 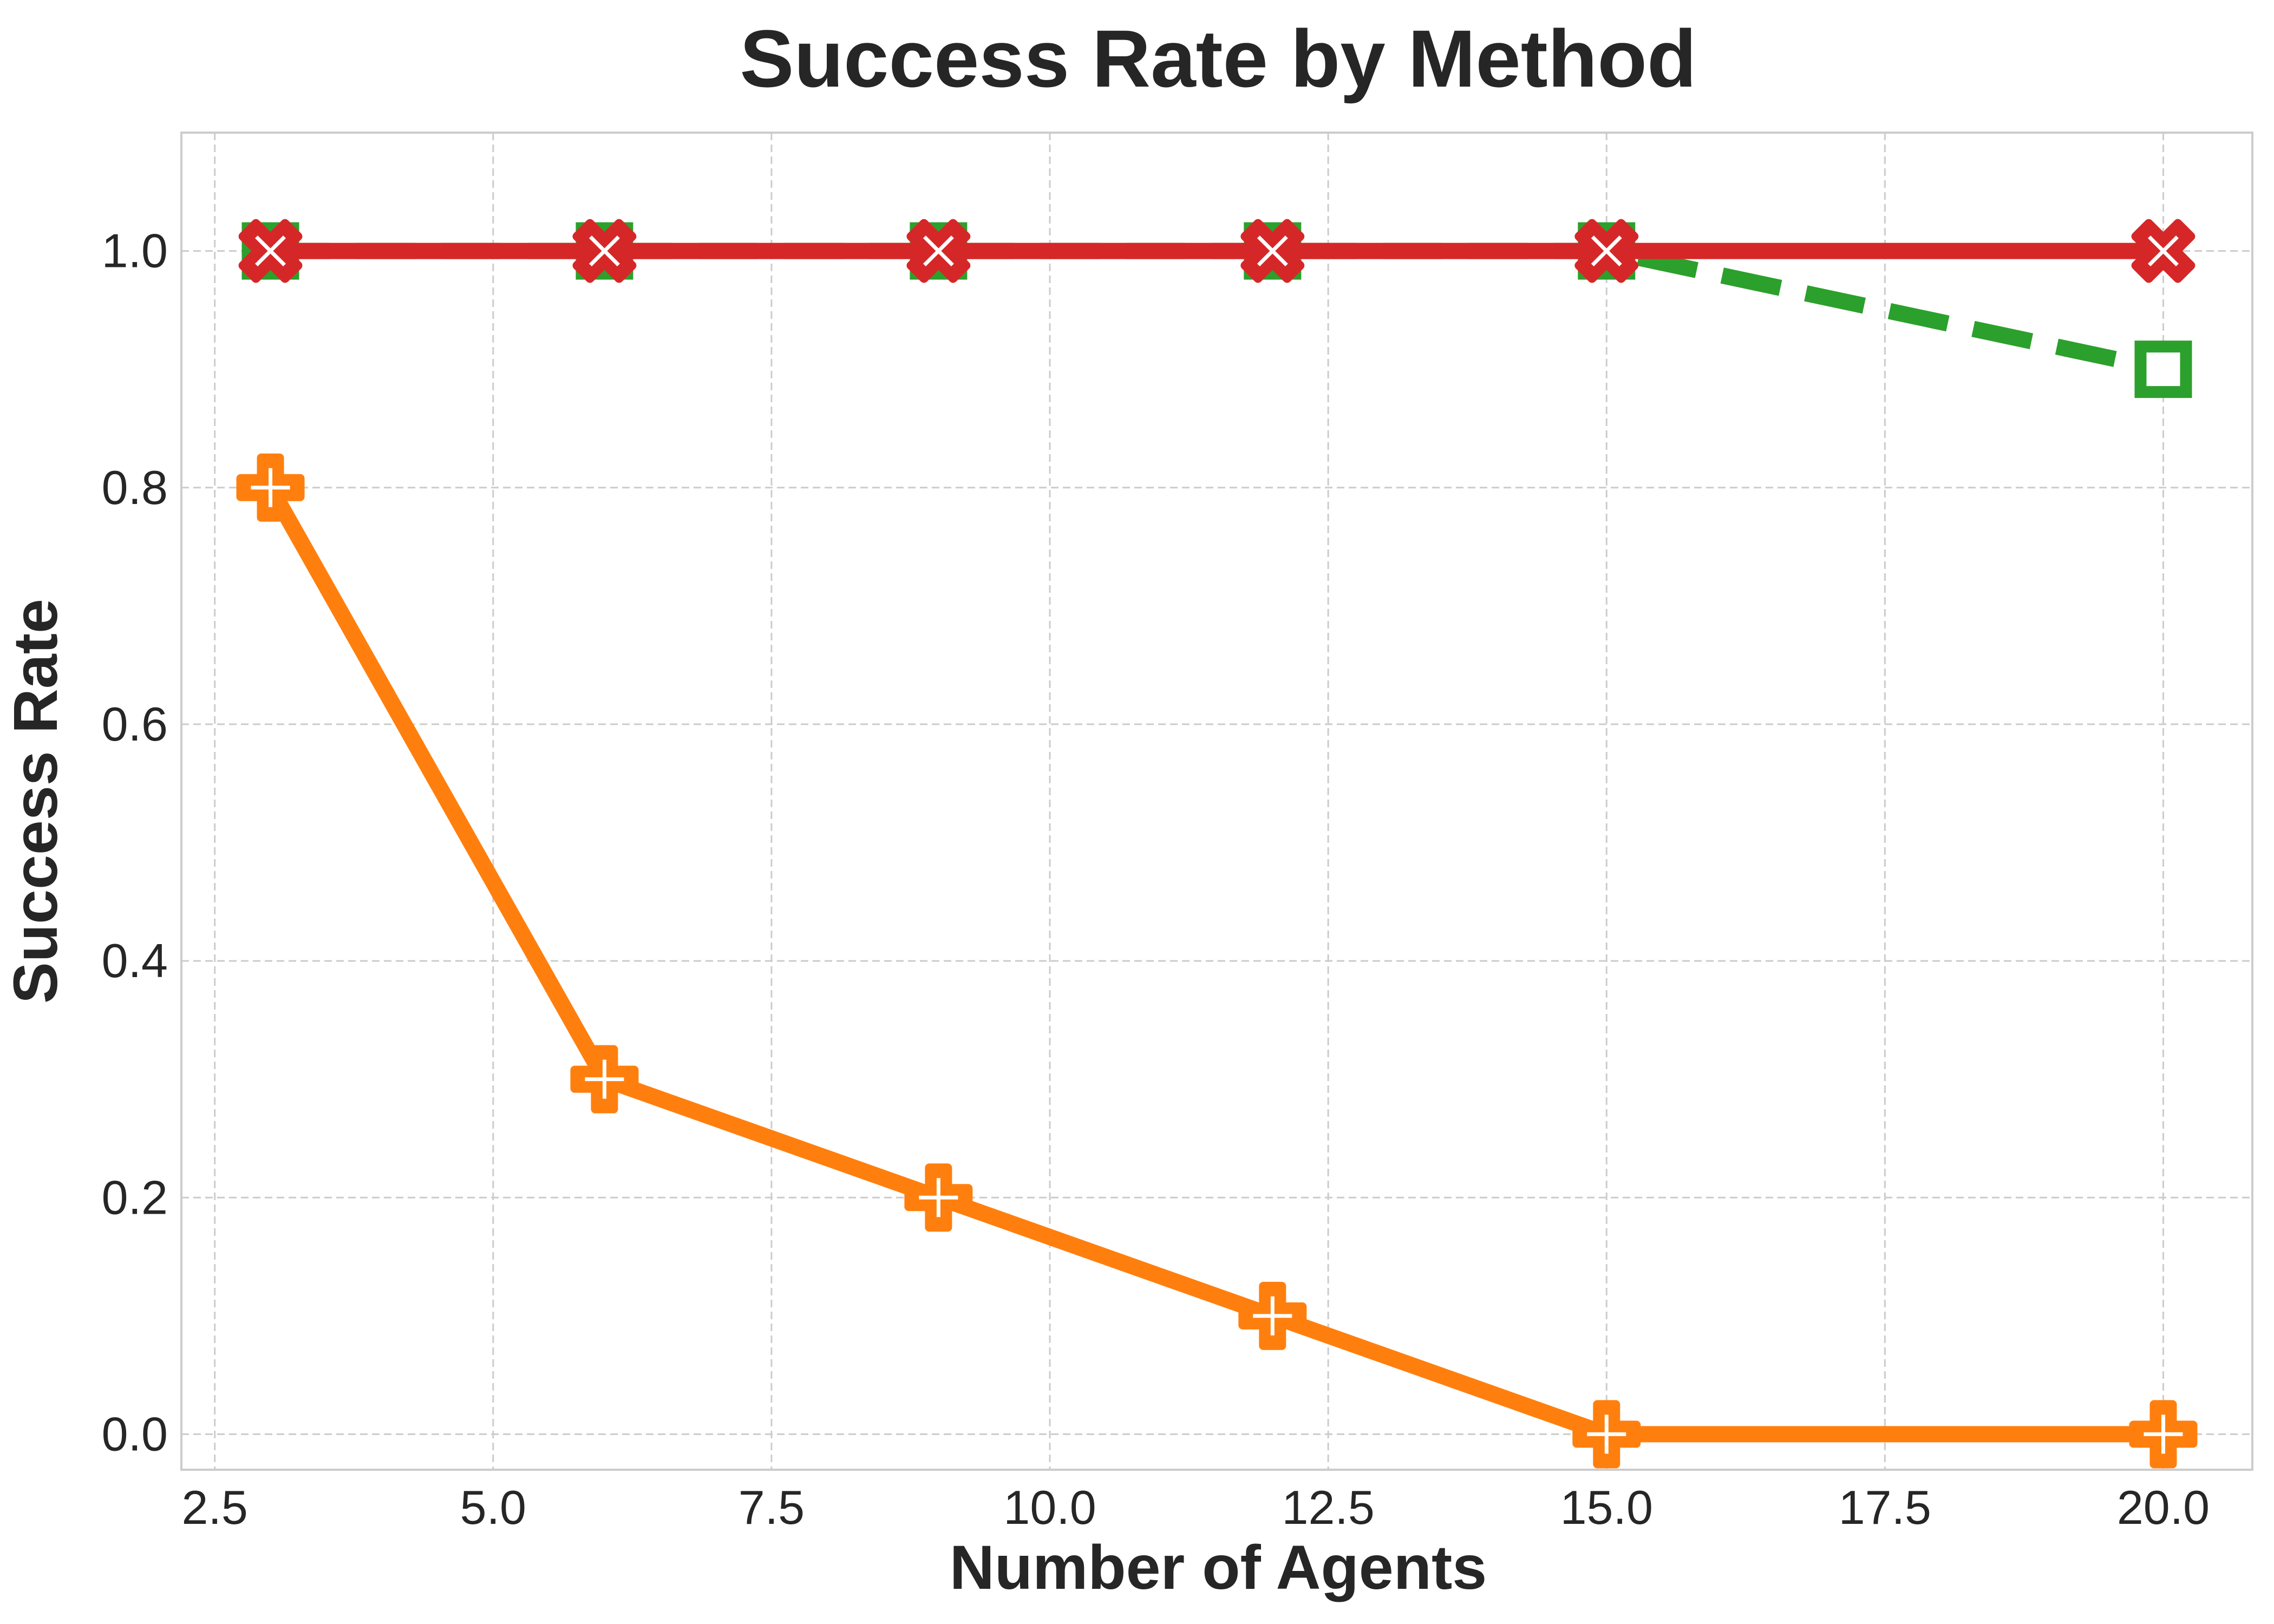 What do you see at coordinates (1218, 58) in the screenshot?
I see `chart-title: Success Rate by Method` at bounding box center [1218, 58].